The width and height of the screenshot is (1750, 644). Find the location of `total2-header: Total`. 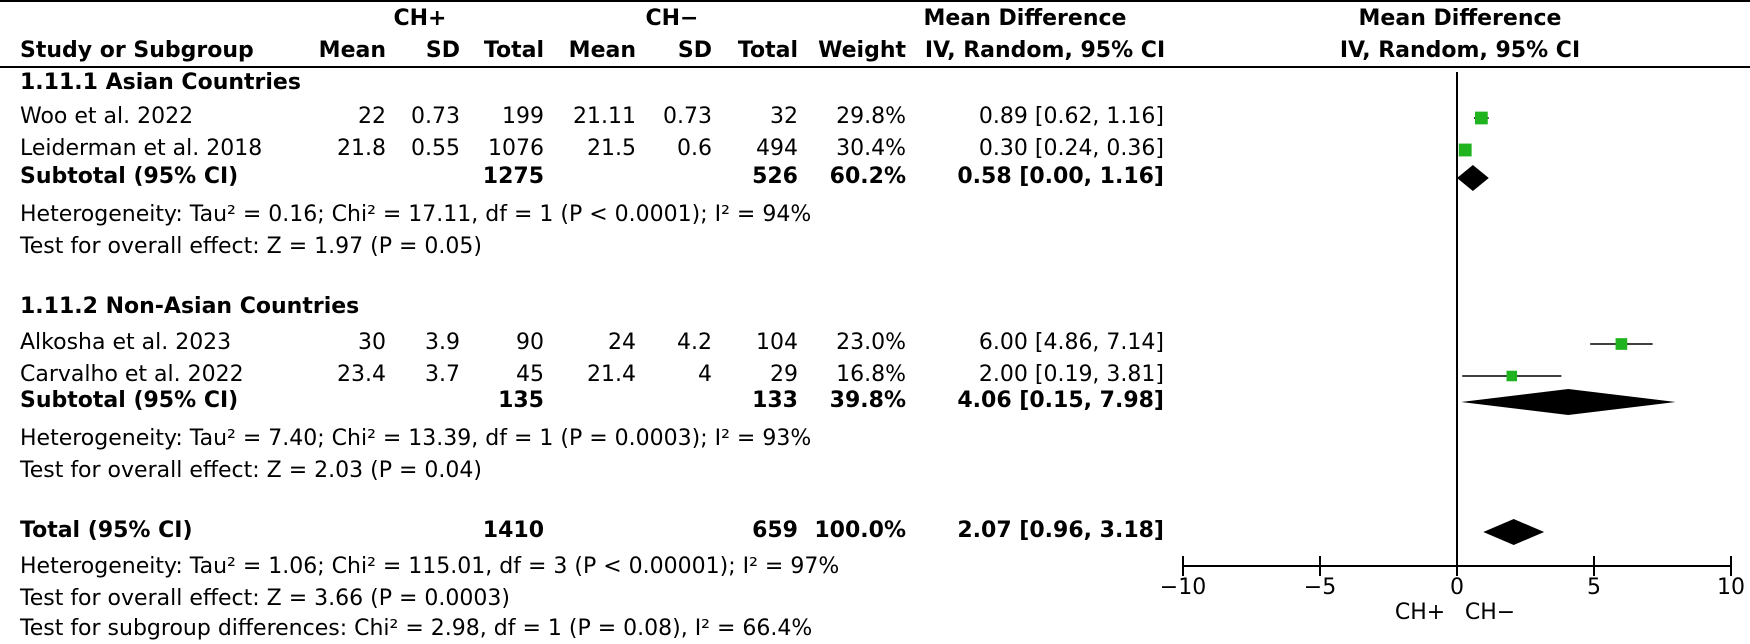

total2-header: Total is located at coordinates (767, 50).